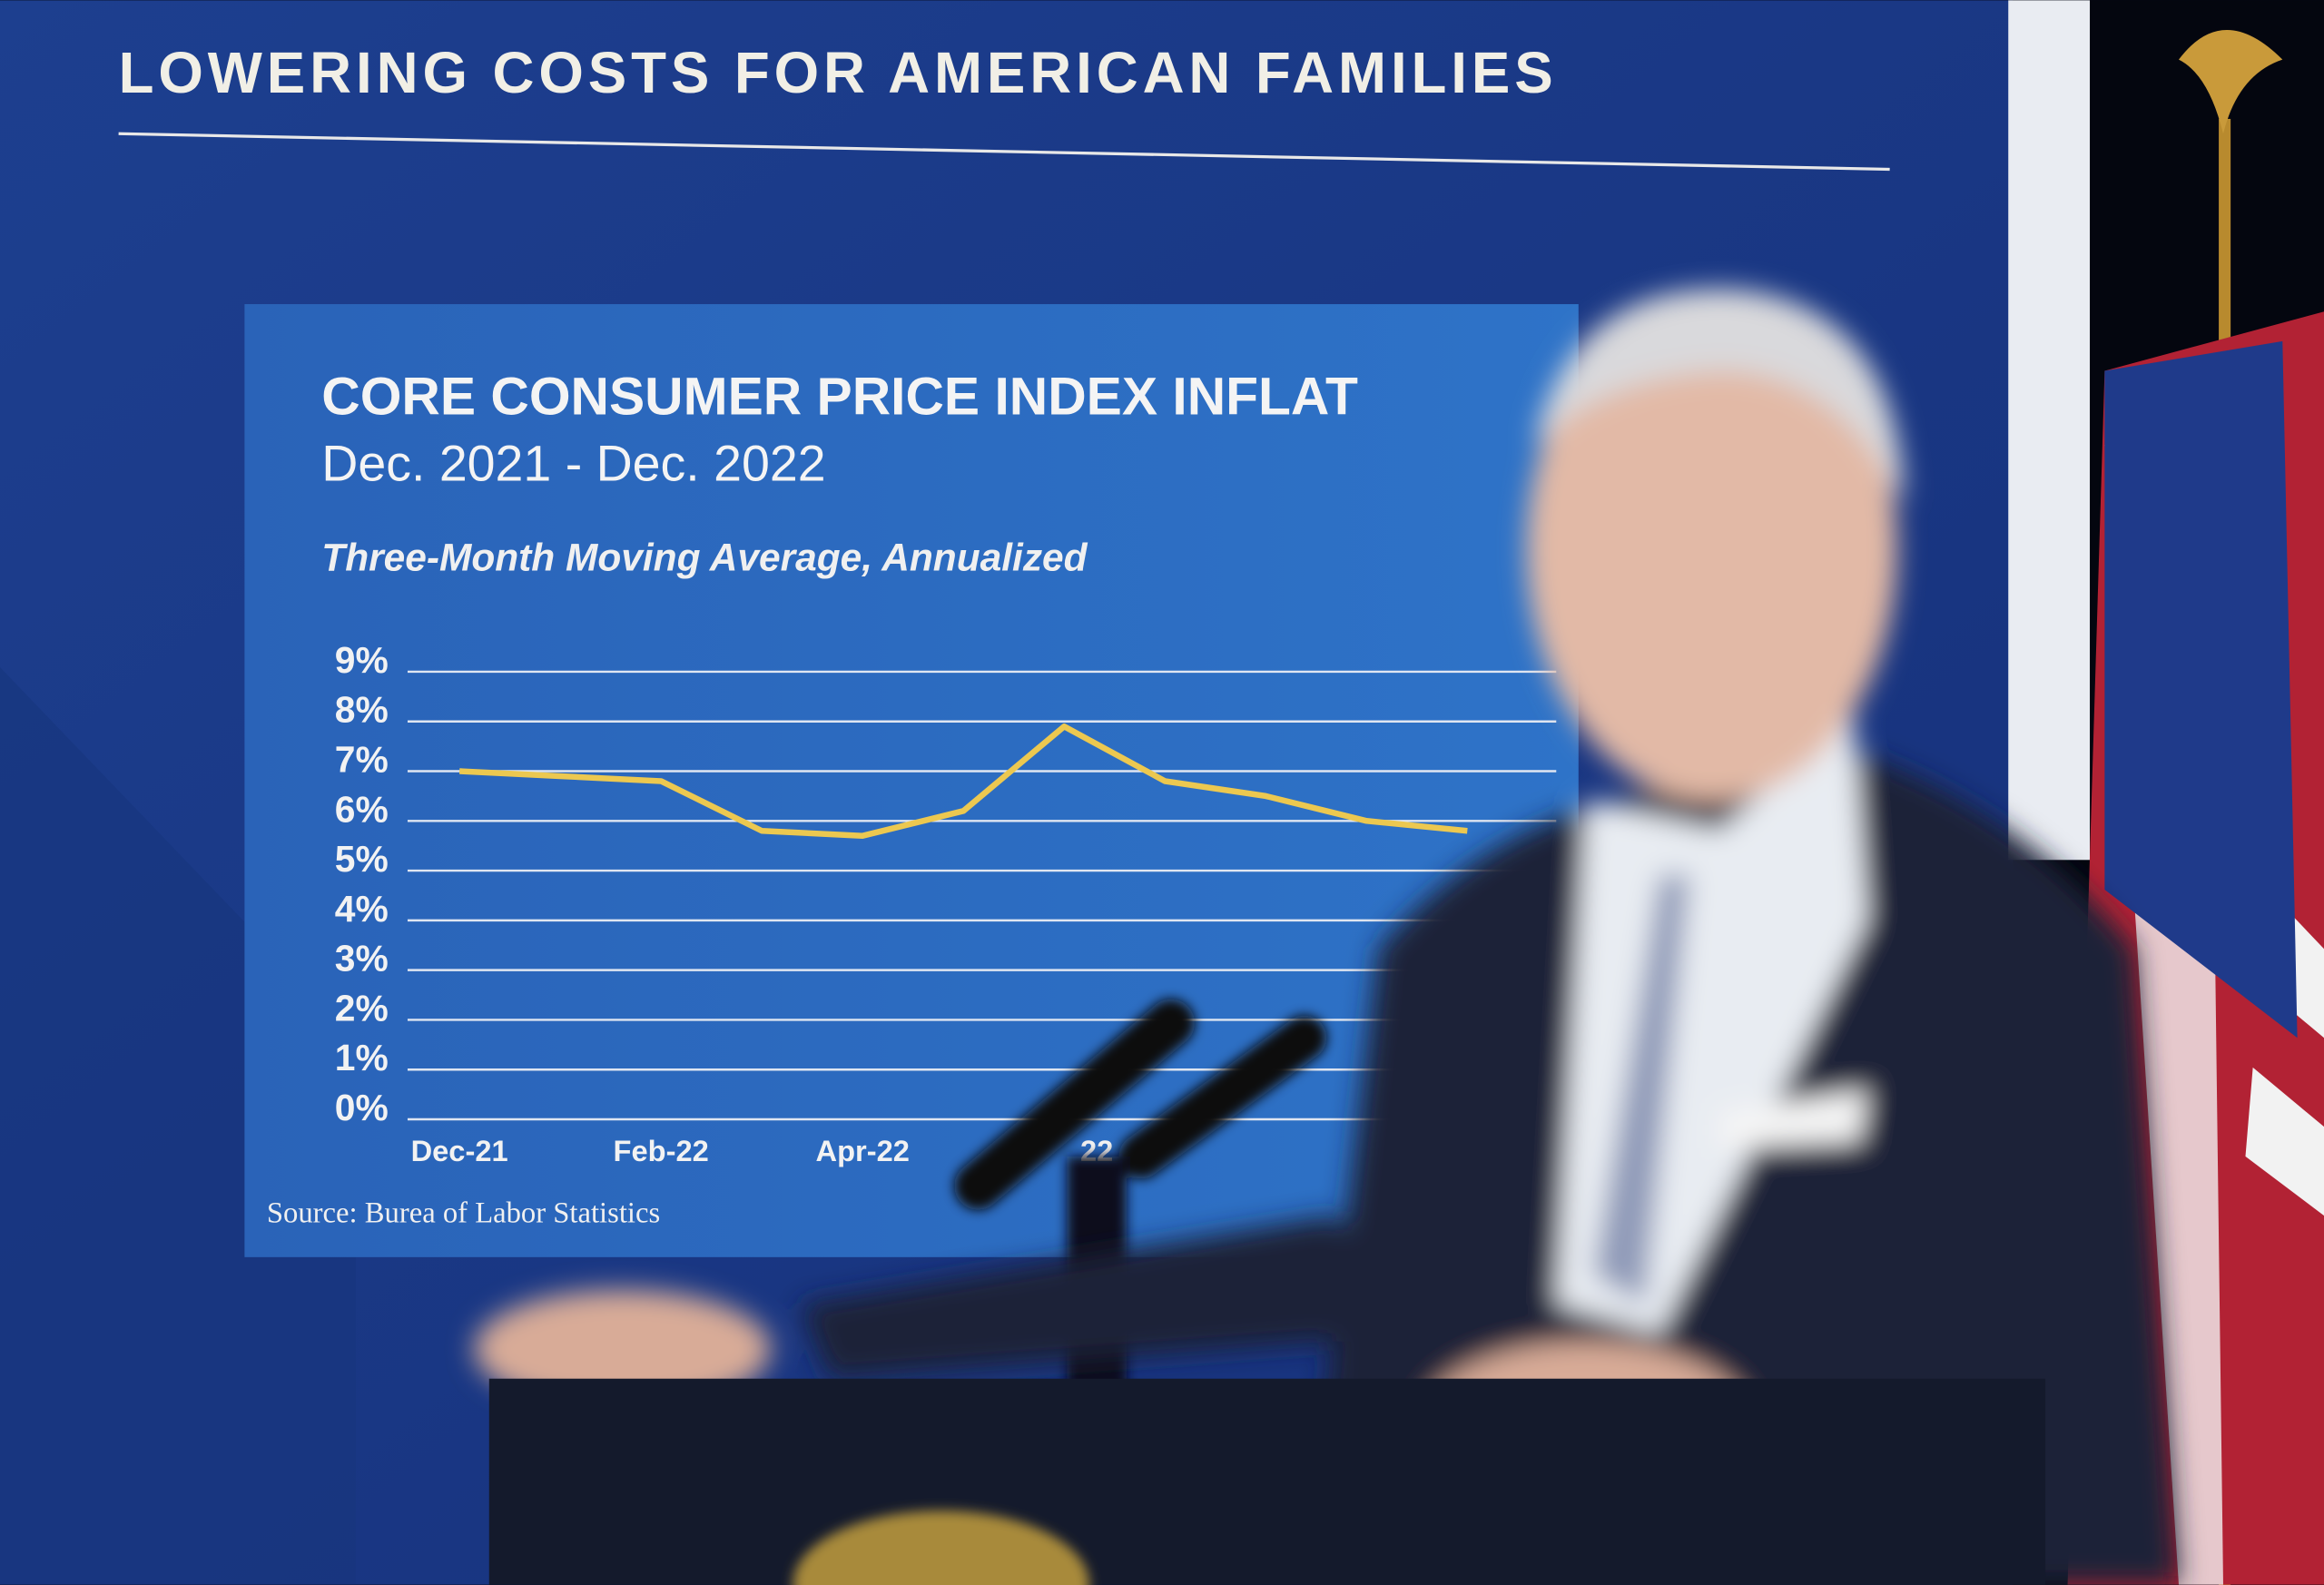 The height and width of the screenshot is (1585, 2324). Describe the element at coordinates (362, 909) in the screenshot. I see `y-tick-label: 4%` at that location.